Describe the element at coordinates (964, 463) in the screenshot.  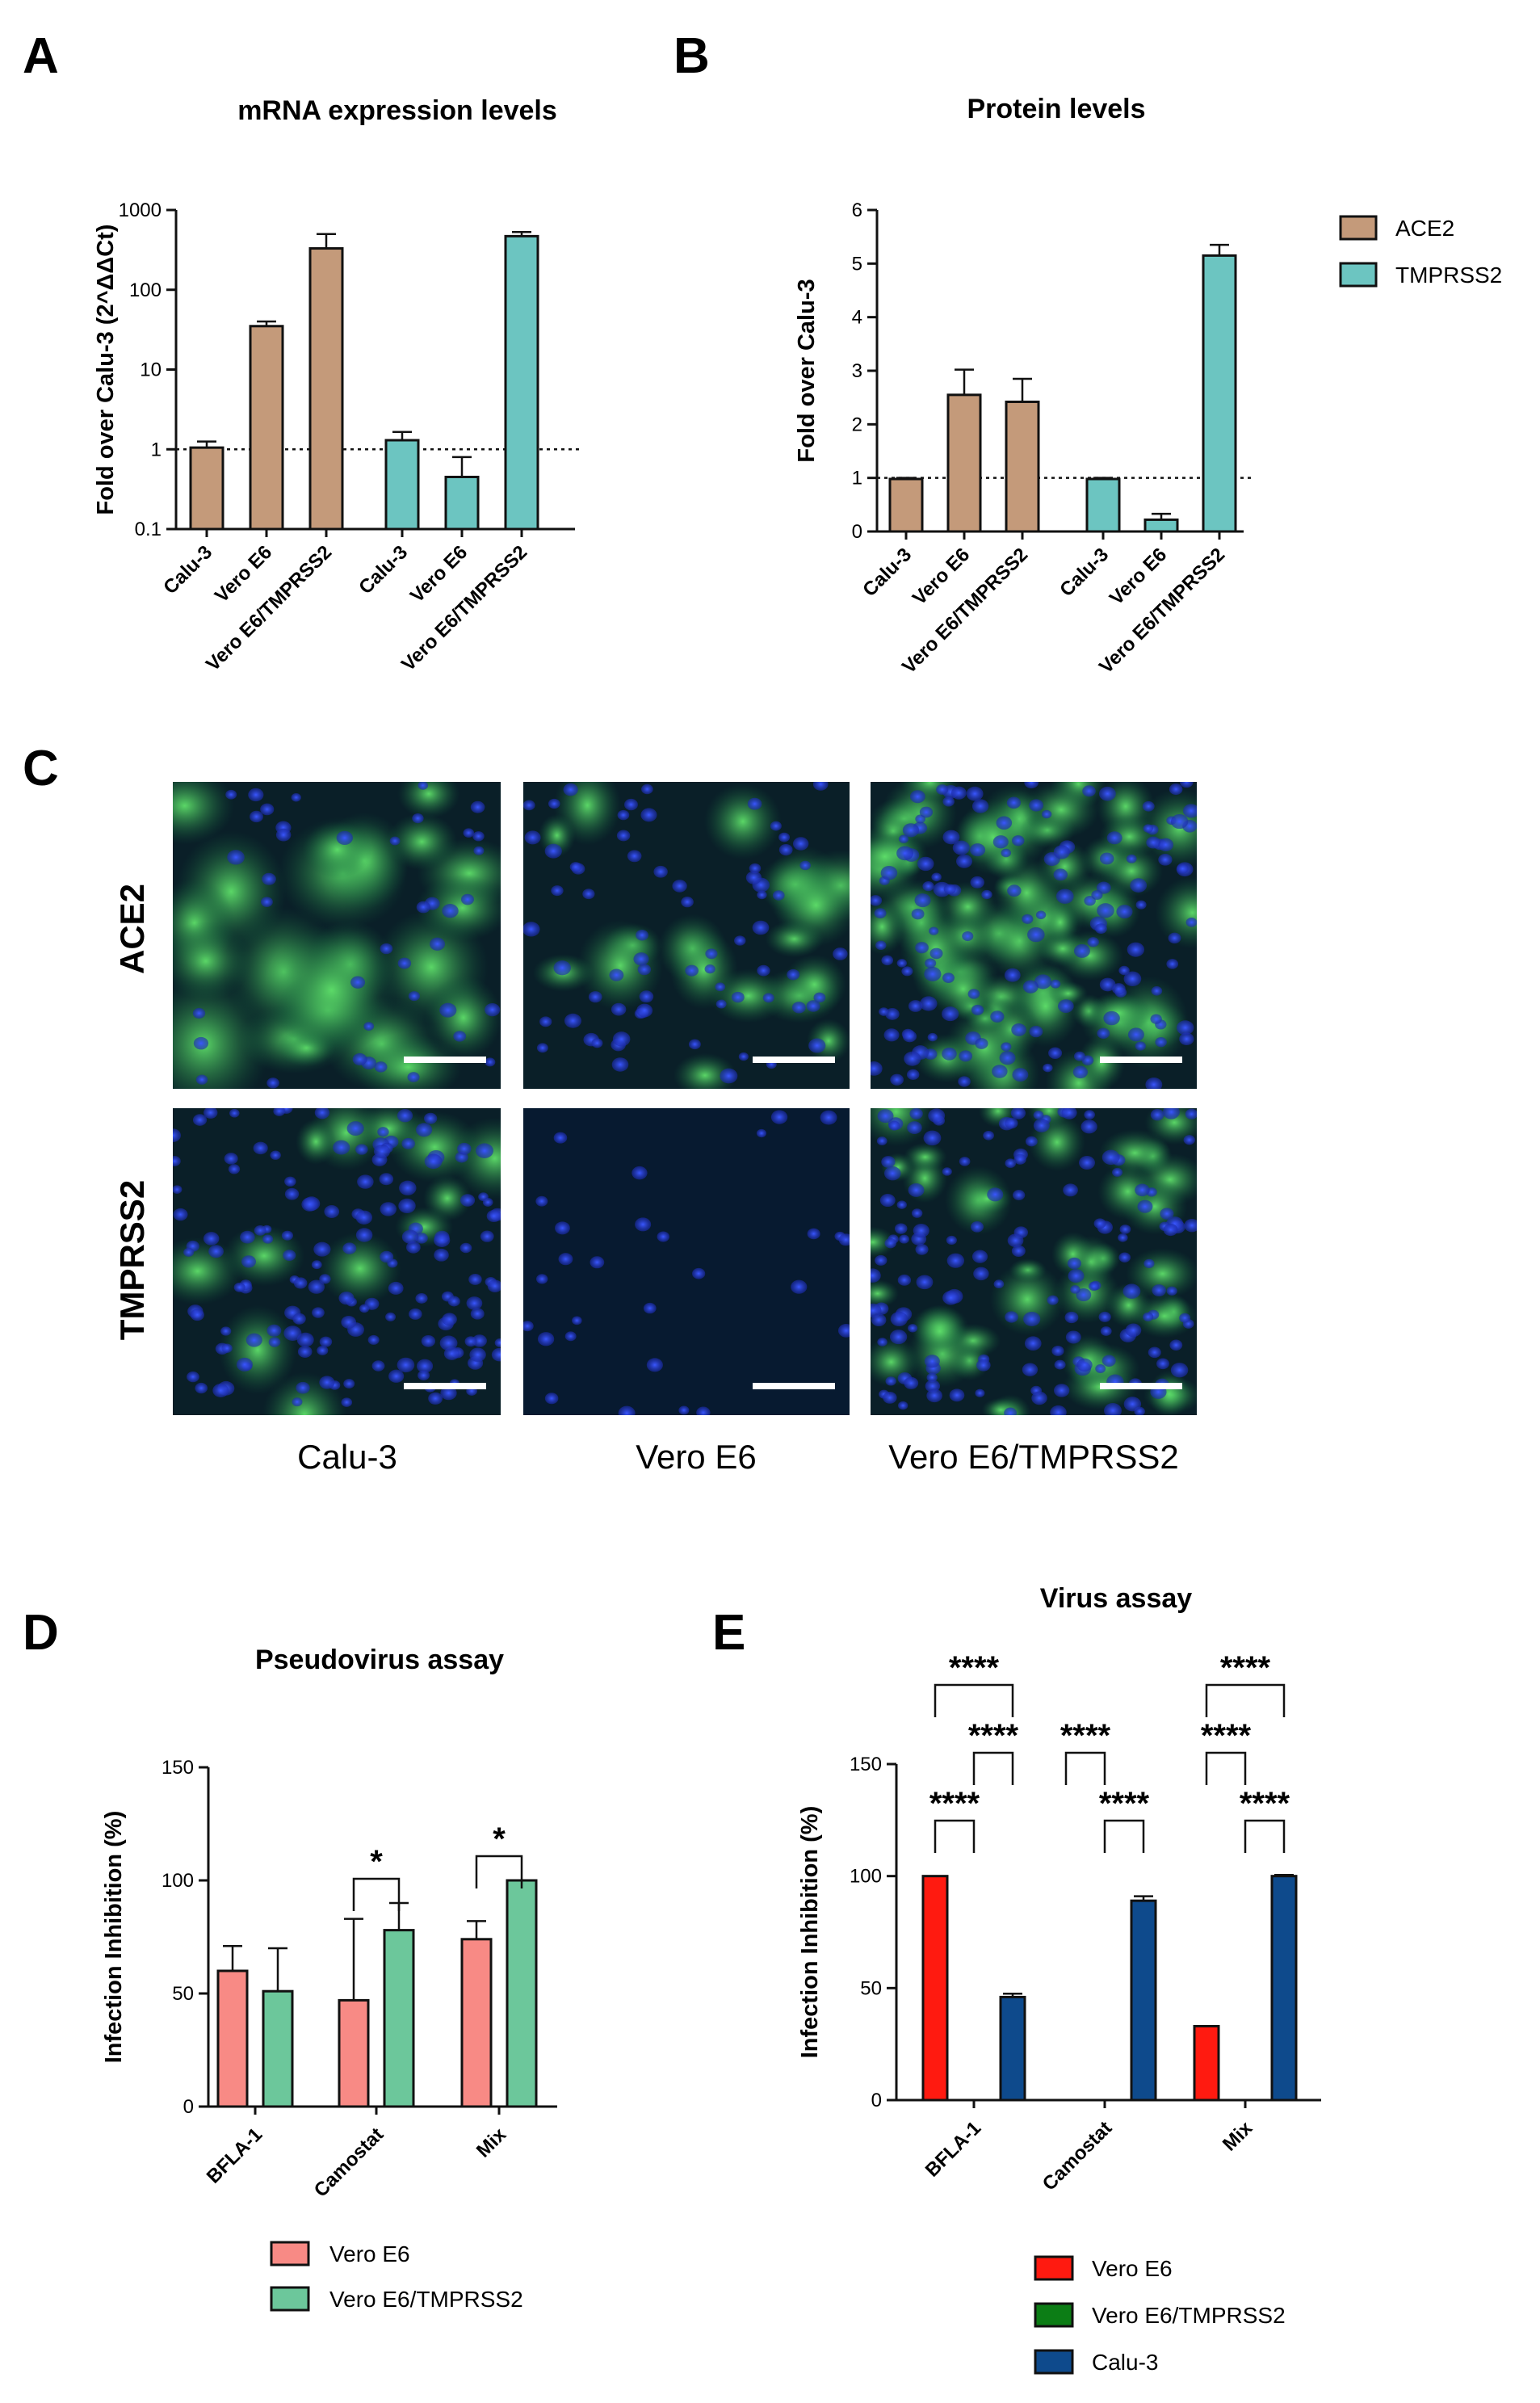
I see `panel-b-bar` at that location.